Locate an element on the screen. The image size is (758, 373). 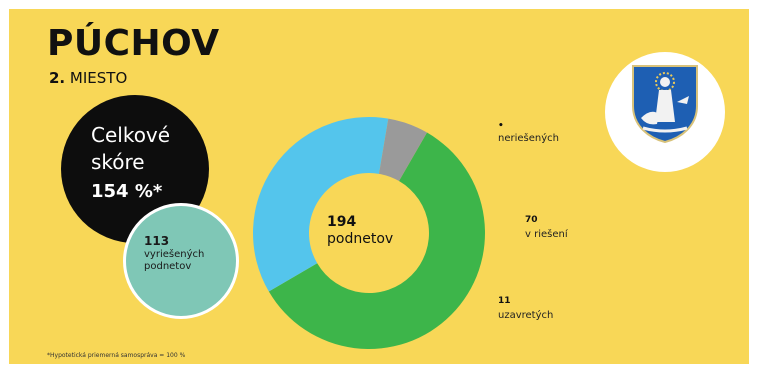
legend-closed-count: 11 is located at coordinates (504, 301).